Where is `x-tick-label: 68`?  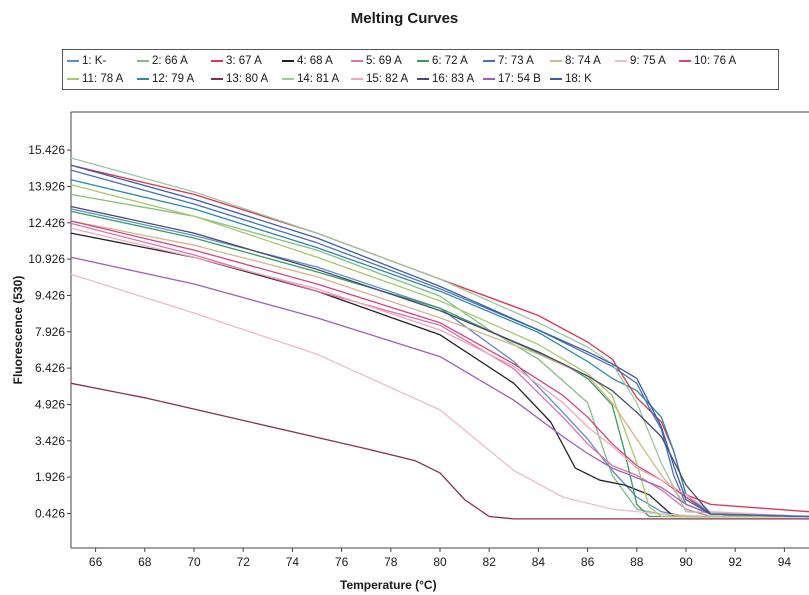
x-tick-label: 68 is located at coordinates (145, 562).